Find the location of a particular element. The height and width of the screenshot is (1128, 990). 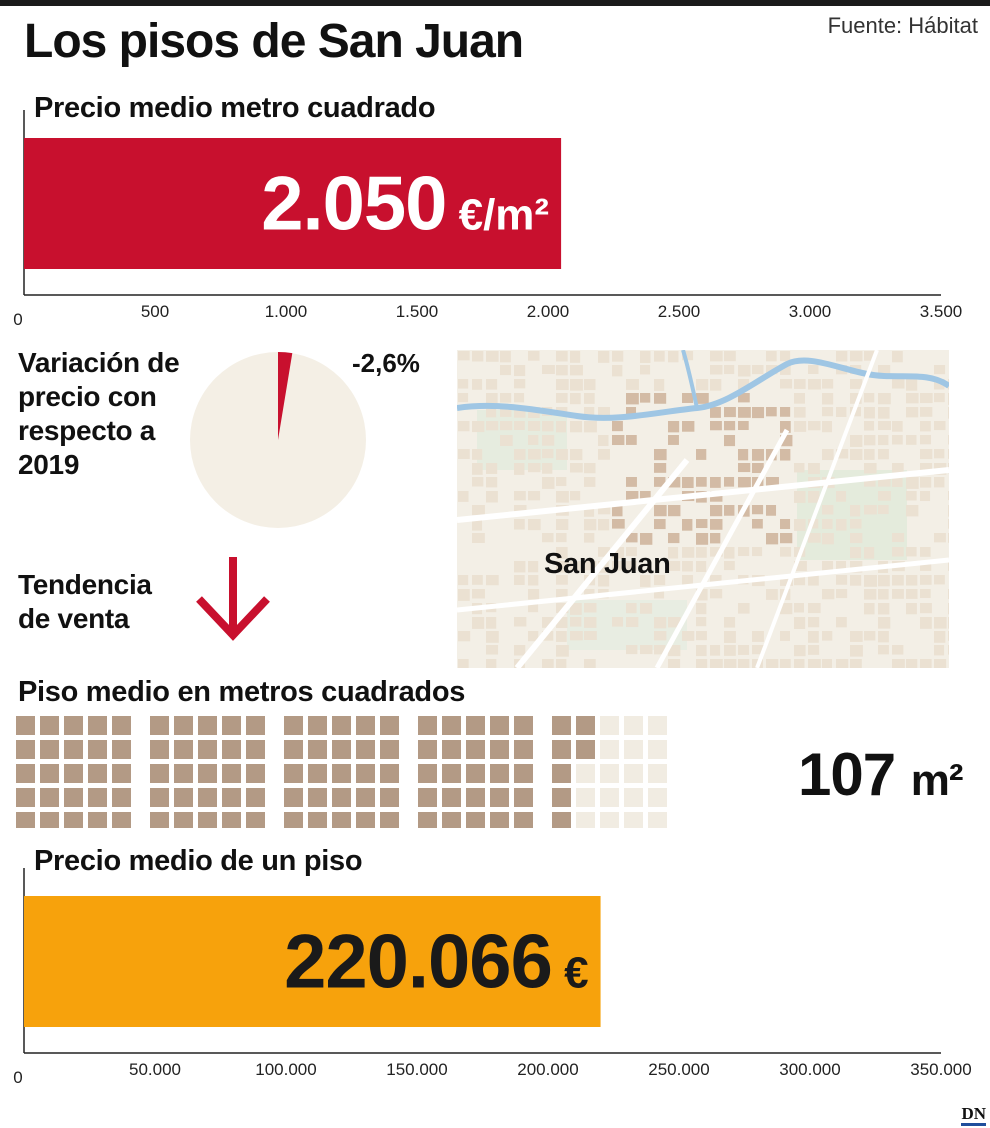

flat-price-tick-label: 300.000 is located at coordinates (809, 1069).